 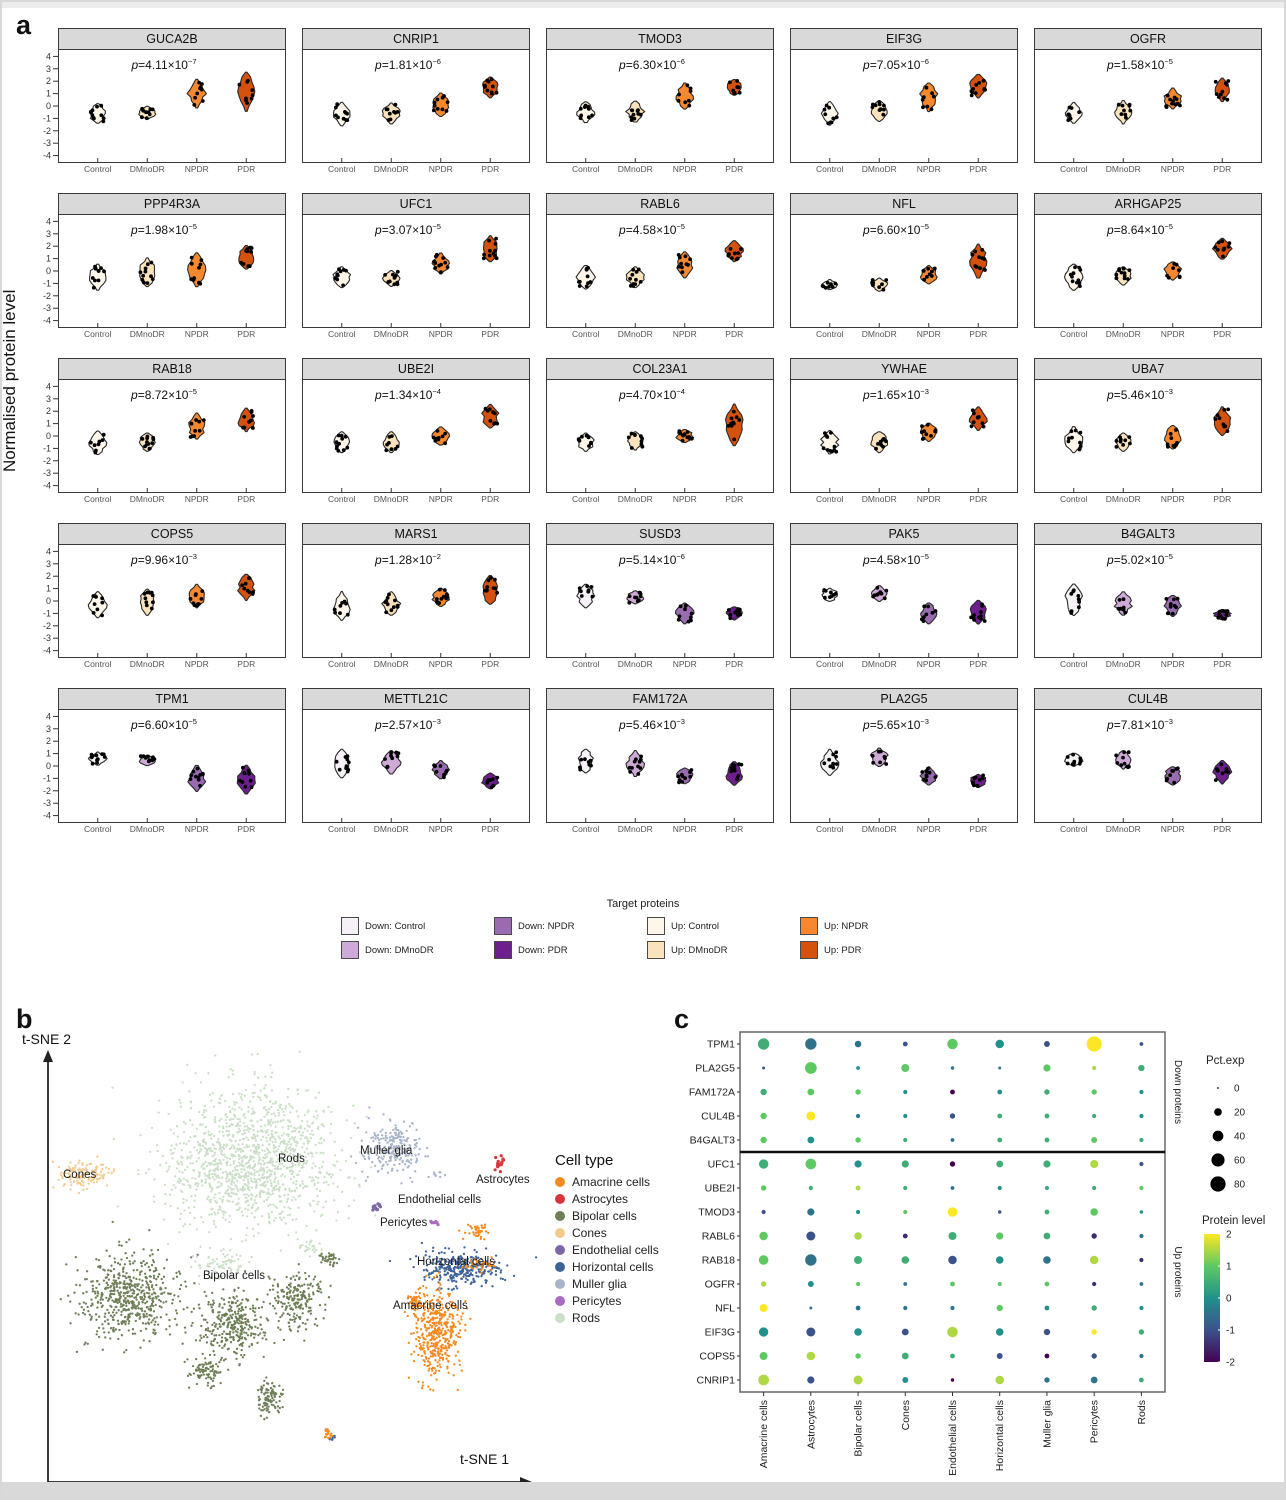 I want to click on cell-type-label: Amacrine cells, so click(x=611, y=1182).